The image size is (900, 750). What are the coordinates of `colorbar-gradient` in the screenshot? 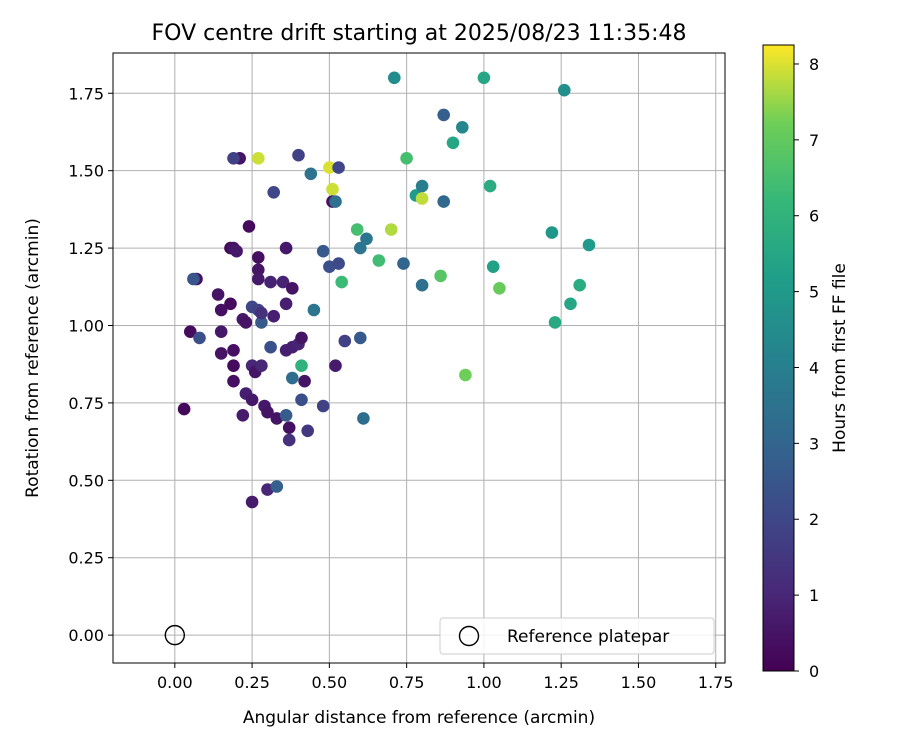 It's located at (778, 358).